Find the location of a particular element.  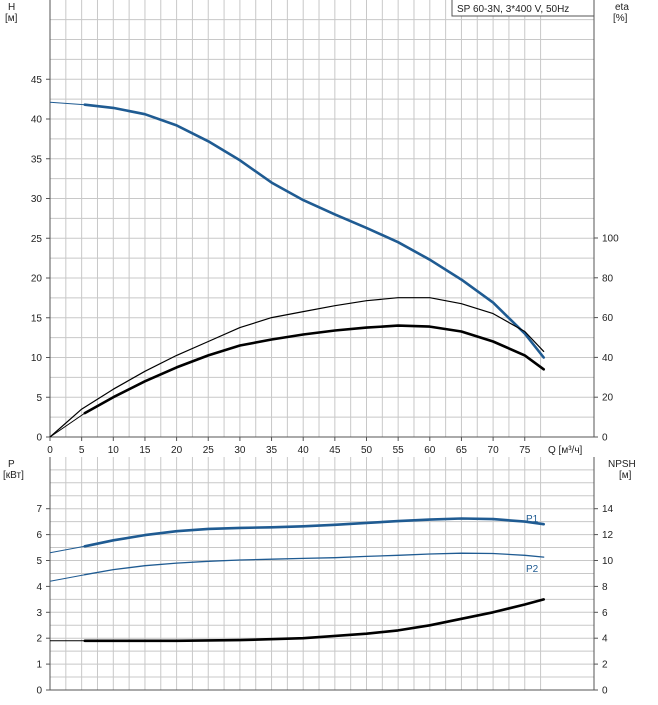

top-ytick-label: 30 is located at coordinates (37, 199).